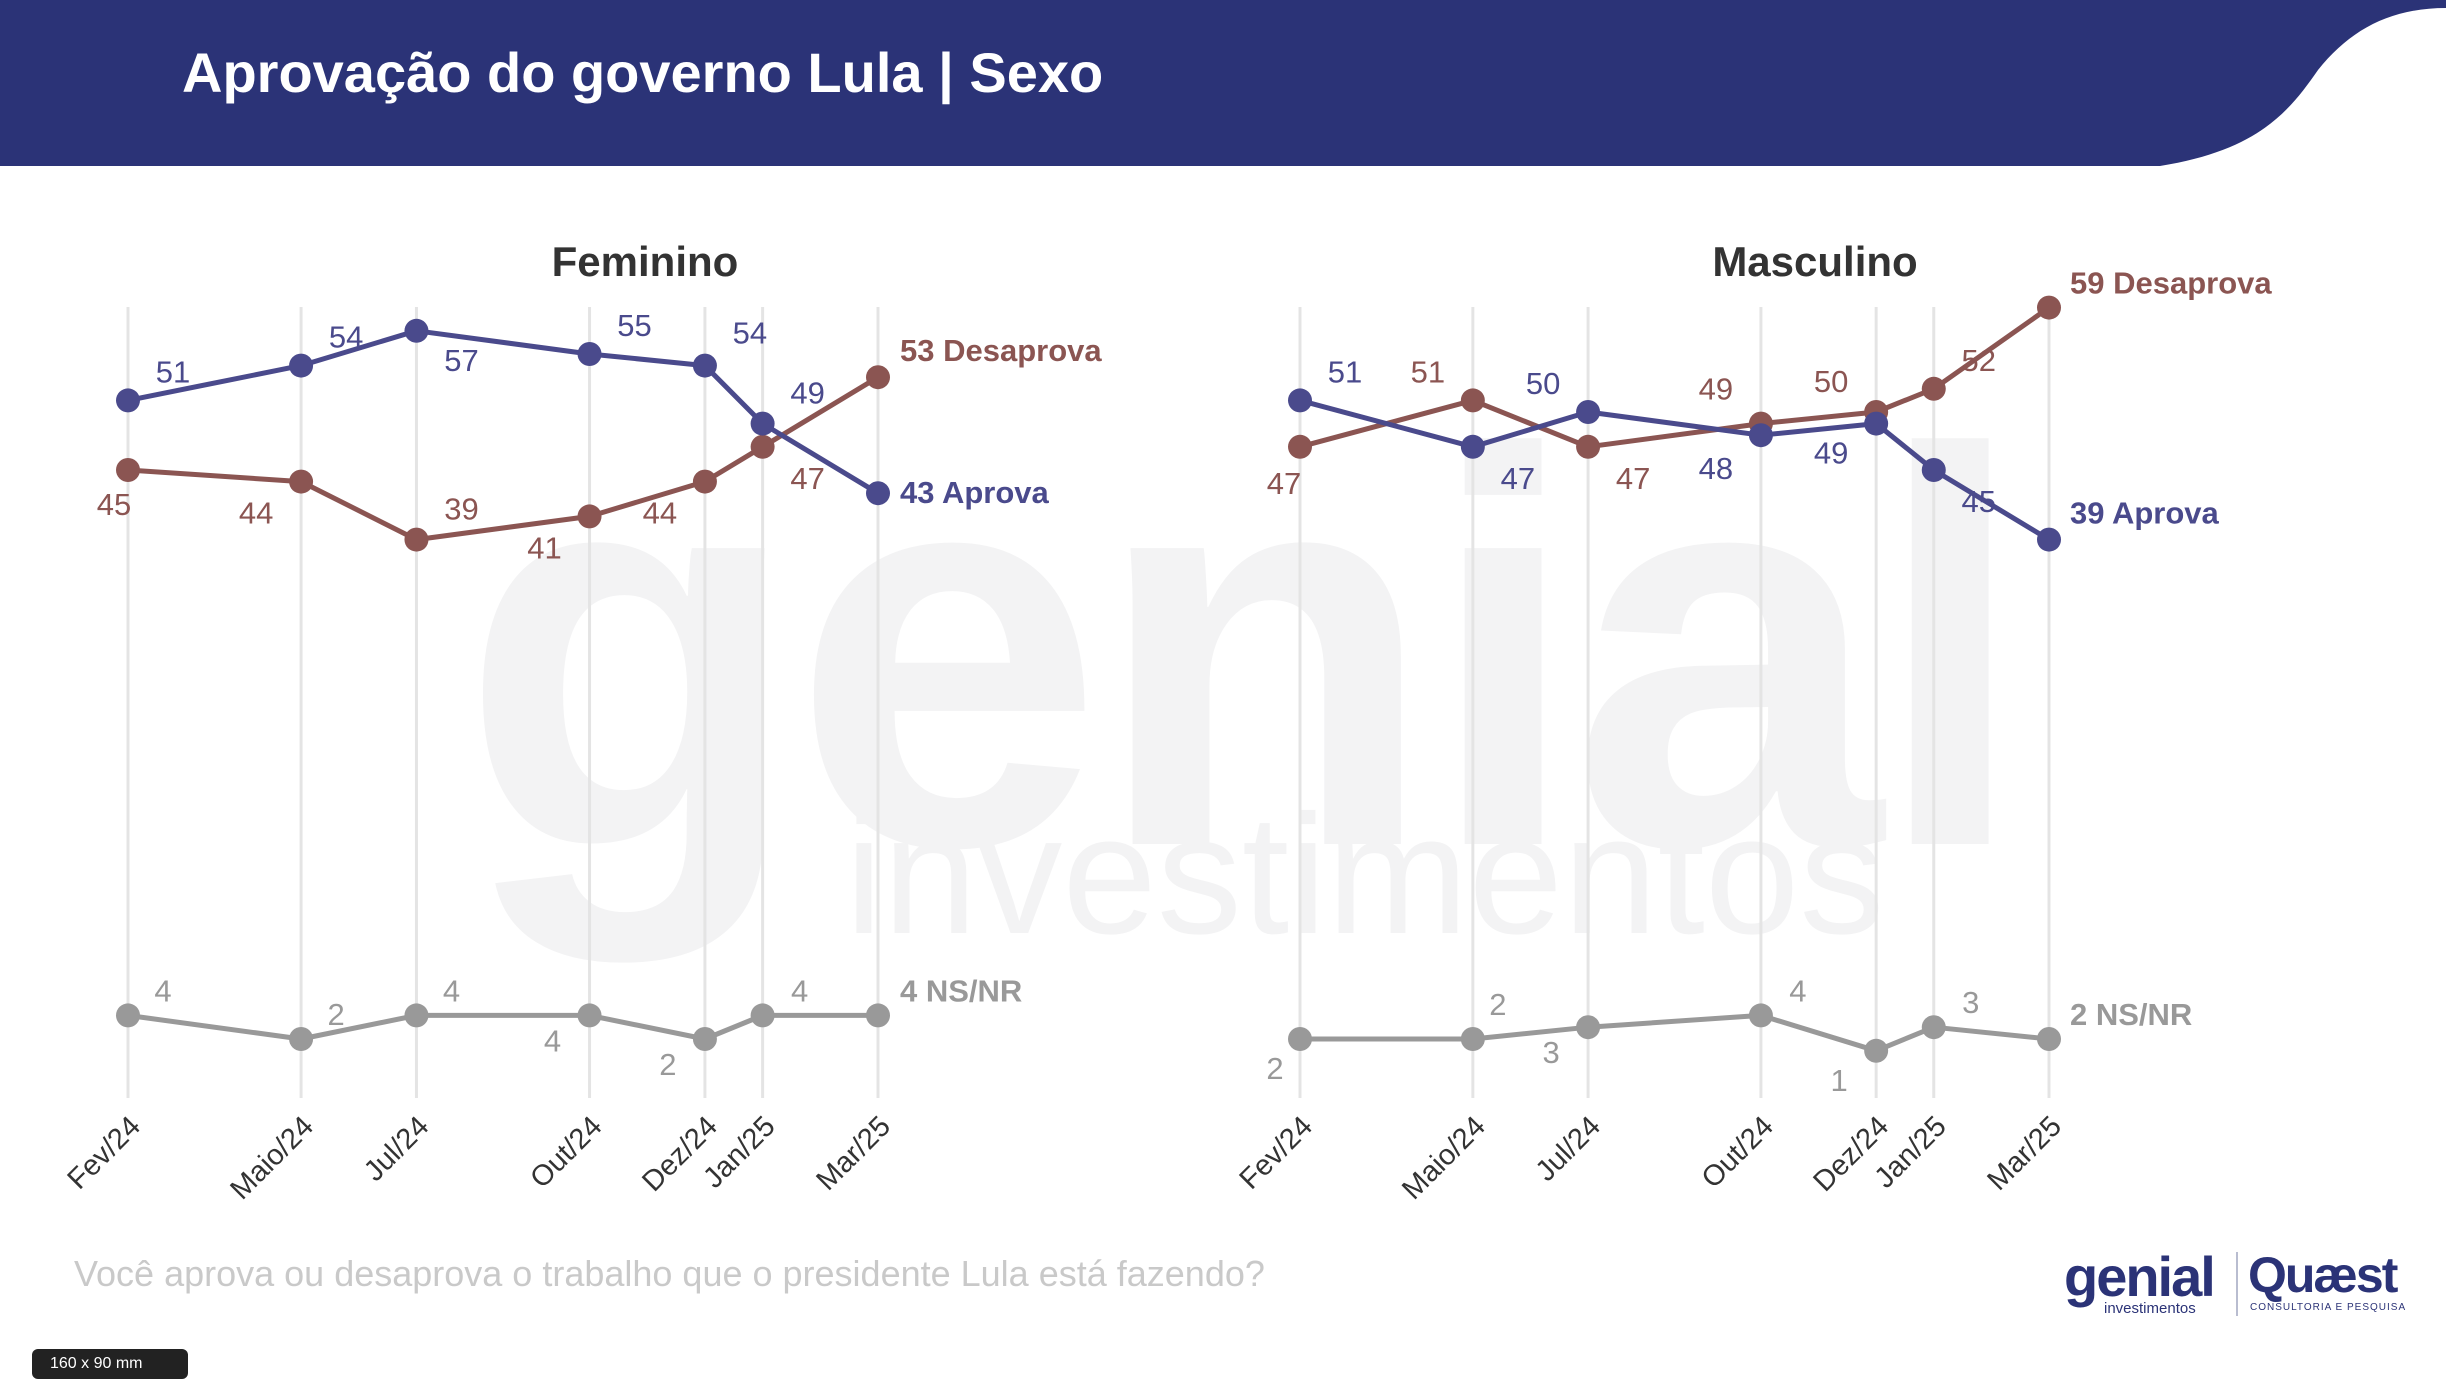  What do you see at coordinates (634, 325) in the screenshot?
I see `data-label-aprova: 55` at bounding box center [634, 325].